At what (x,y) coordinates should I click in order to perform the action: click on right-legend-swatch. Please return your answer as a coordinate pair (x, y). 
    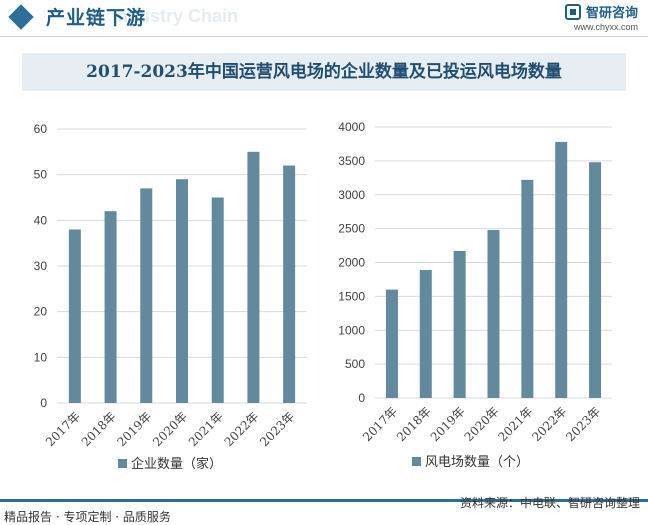
    Looking at the image, I should click on (416, 461).